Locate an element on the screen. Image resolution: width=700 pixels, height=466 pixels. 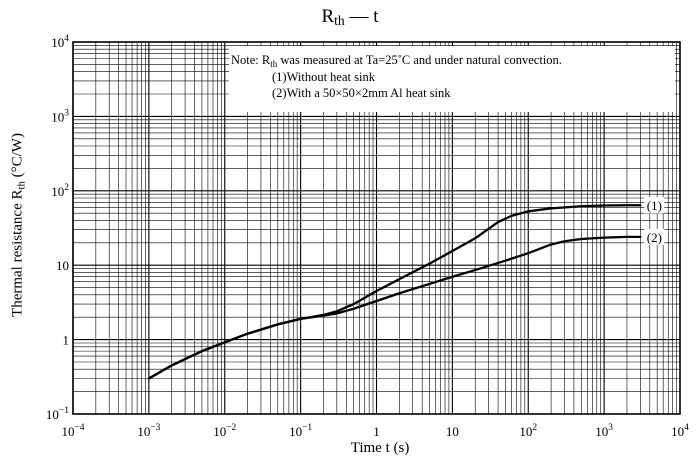
y-axis-label: Thermal resistance Rth (°C/W) is located at coordinates (18, 225).